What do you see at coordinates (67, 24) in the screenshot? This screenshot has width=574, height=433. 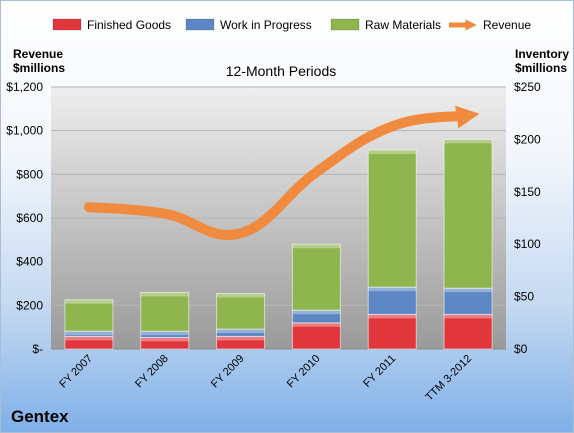 I see `legend-swatch-finished-goods` at bounding box center [67, 24].